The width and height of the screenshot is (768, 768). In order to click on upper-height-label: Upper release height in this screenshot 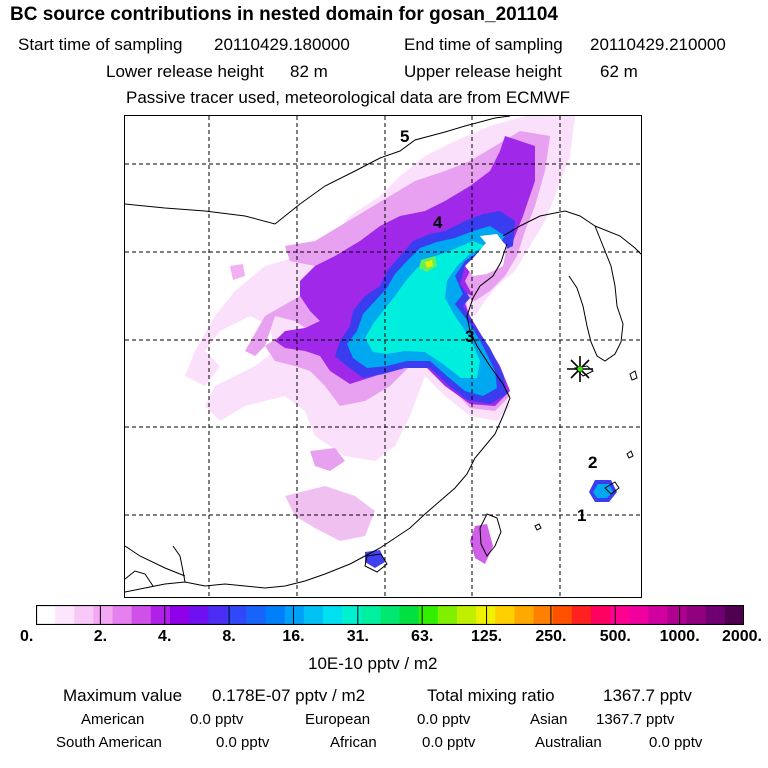, I will do `click(483, 71)`.